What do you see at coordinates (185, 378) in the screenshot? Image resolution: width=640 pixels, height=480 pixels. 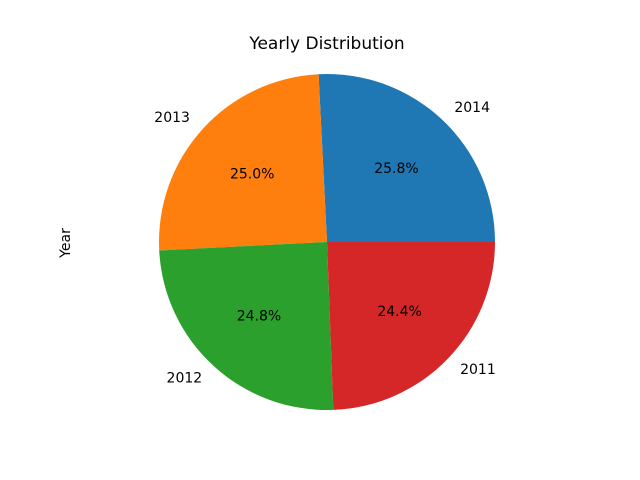 I see `slice-label-2012: 2012` at bounding box center [185, 378].